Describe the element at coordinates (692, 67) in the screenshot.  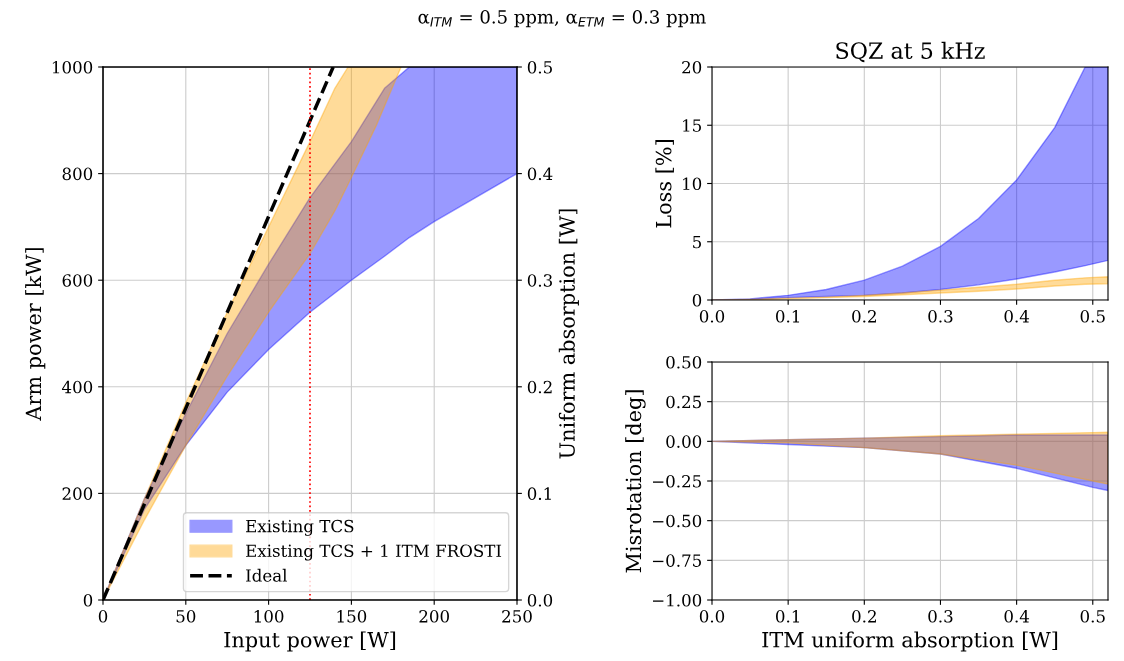
I see `y-tick-label: 20` at that location.